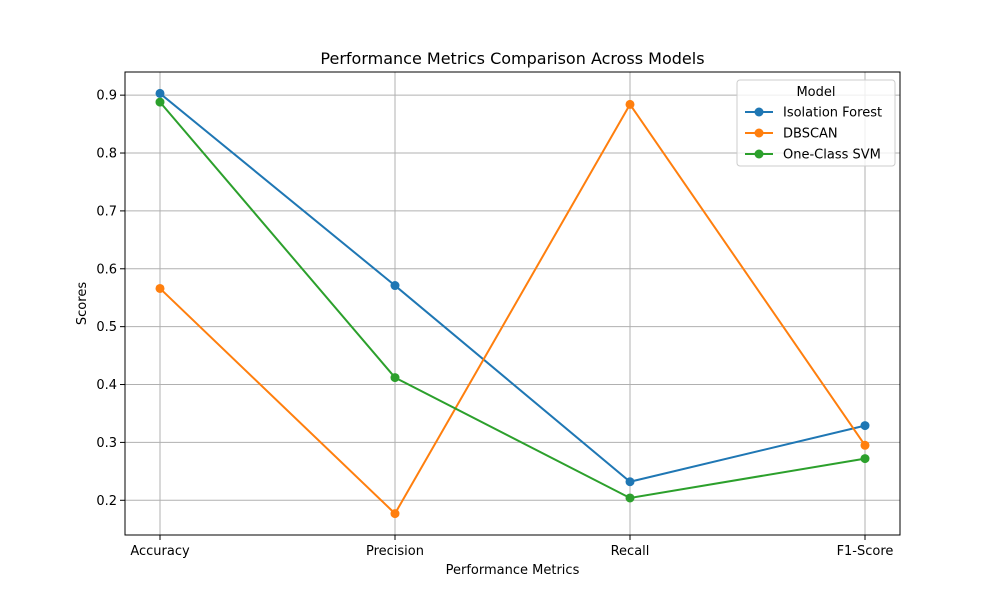 The width and height of the screenshot is (1000, 600). Describe the element at coordinates (810, 134) in the screenshot. I see `legend-label: DBSCAN` at that location.